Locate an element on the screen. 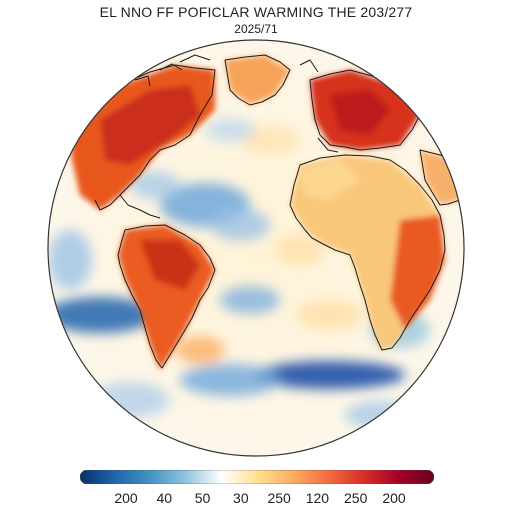 The height and width of the screenshot is (512, 512). colorbar is located at coordinates (257, 477).